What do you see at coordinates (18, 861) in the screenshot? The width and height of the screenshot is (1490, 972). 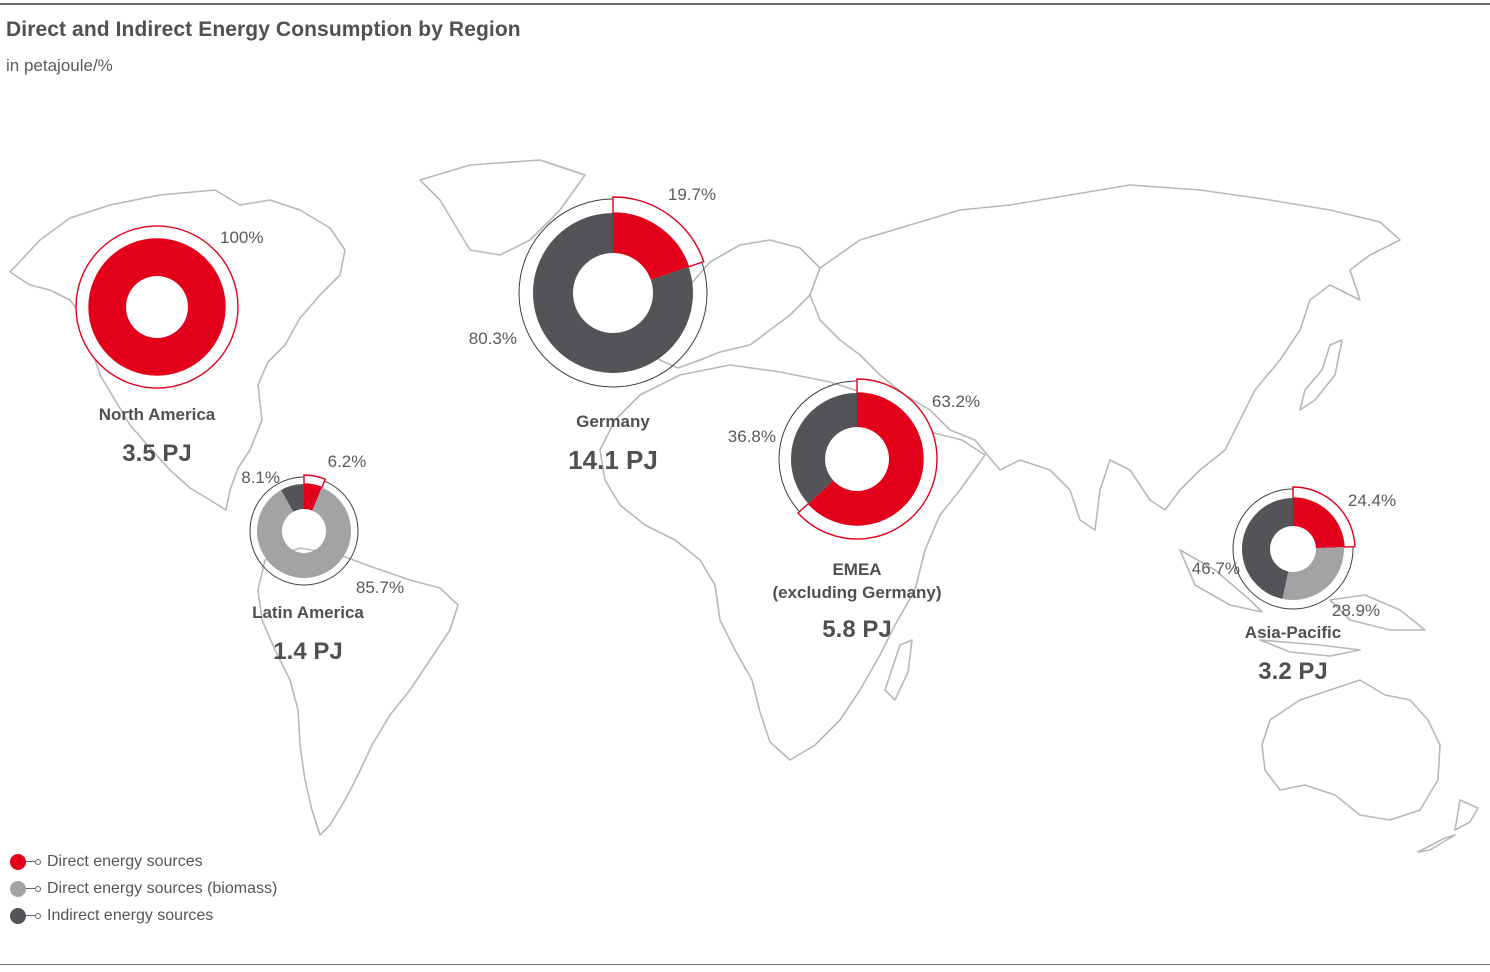 I see `legend-swatch-direct-icon` at bounding box center [18, 861].